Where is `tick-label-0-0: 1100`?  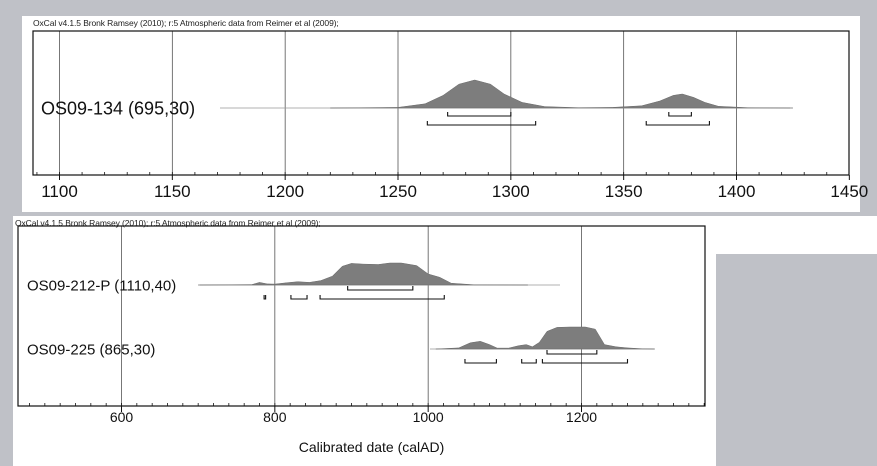
tick-label-0-0: 1100 is located at coordinates (59, 191).